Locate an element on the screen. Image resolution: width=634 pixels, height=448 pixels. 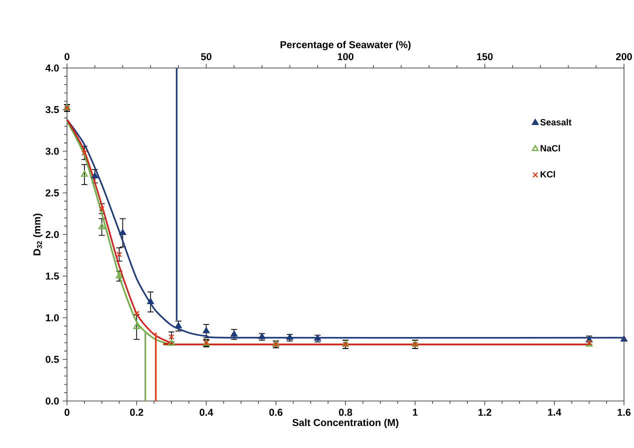
x2-tick-label: 150 is located at coordinates (485, 56).